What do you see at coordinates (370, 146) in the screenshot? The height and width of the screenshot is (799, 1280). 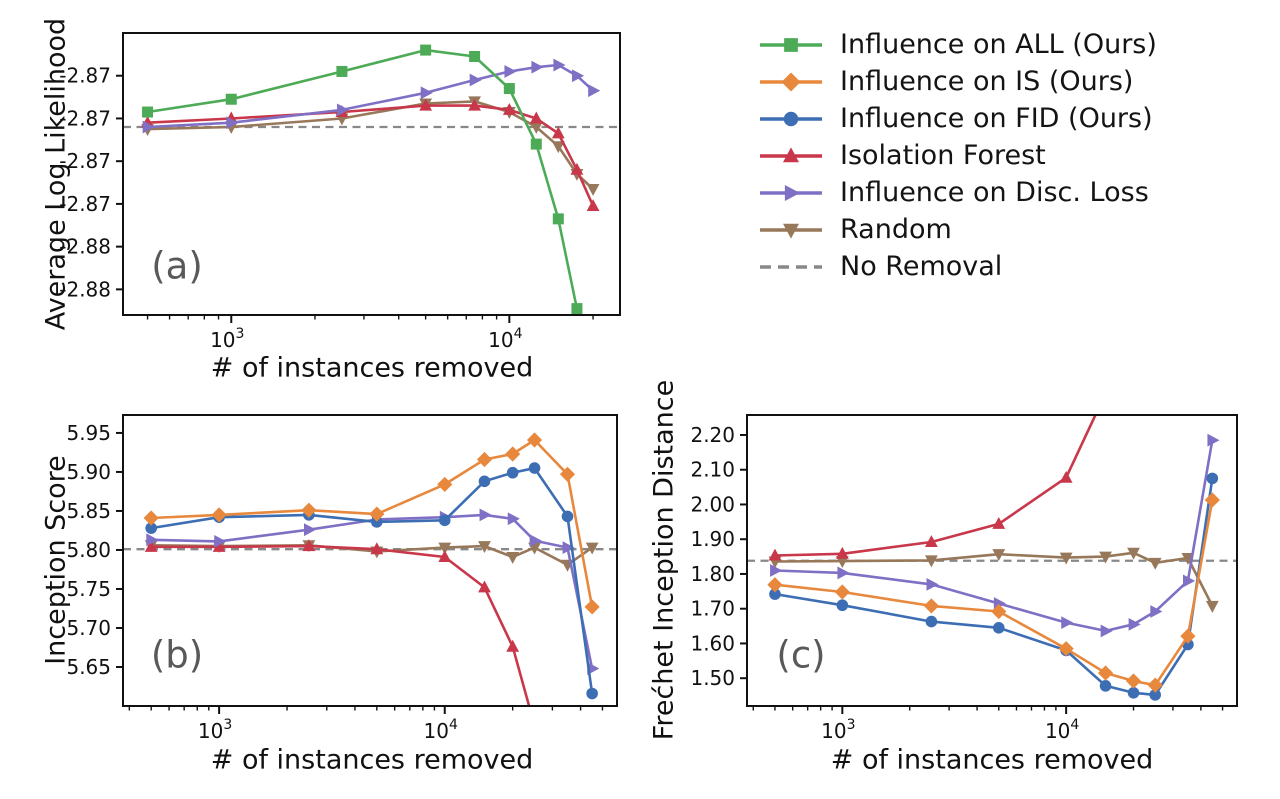 I see `series-random` at bounding box center [370, 146].